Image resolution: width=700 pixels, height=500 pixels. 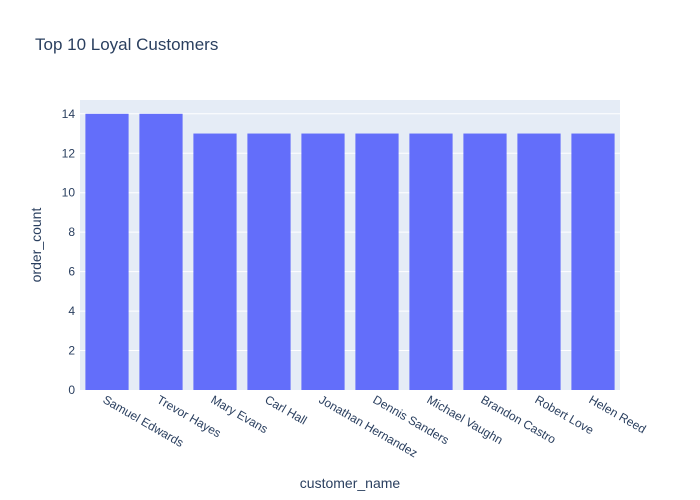 What do you see at coordinates (350, 483) in the screenshot?
I see `x-axis-title: customer_name` at bounding box center [350, 483].